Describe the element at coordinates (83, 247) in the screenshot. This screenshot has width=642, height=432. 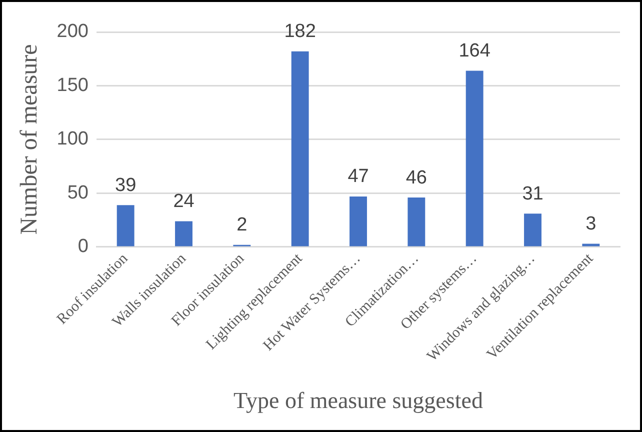
I see `y-tick-label: 0` at that location.